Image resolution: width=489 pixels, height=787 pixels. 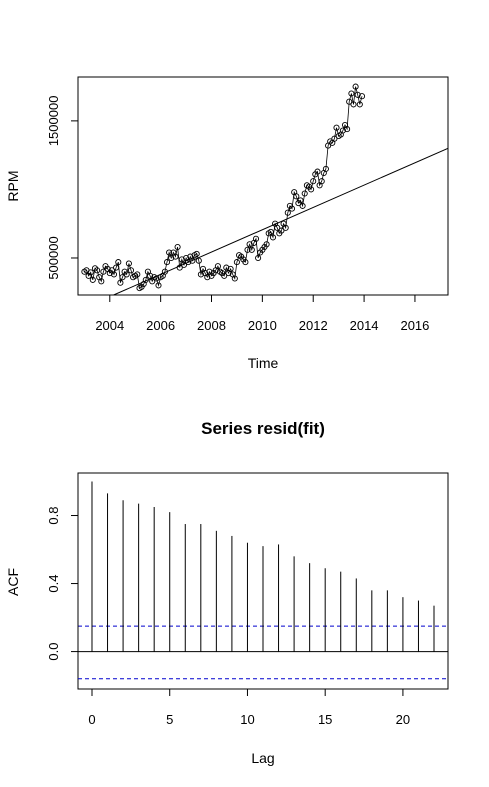 What do you see at coordinates (325, 719) in the screenshot?
I see `x-tick-label: 15` at bounding box center [325, 719].